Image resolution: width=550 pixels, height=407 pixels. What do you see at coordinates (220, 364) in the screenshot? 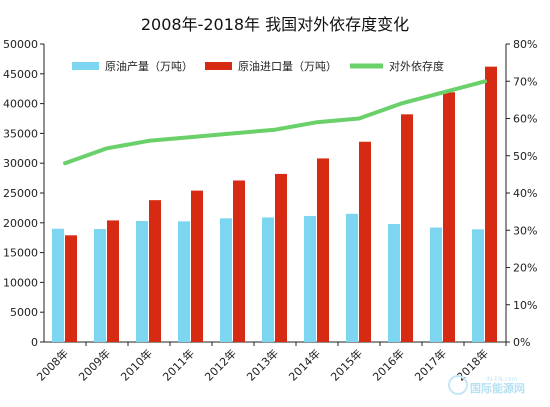
I see `x-tick-label: 2012年` at bounding box center [220, 364].